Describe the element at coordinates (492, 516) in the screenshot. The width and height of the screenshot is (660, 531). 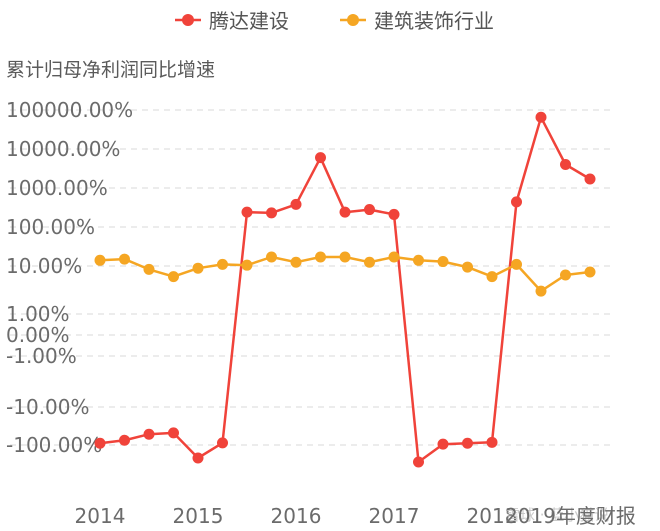
I see `x-tick-label: 2018` at that location.